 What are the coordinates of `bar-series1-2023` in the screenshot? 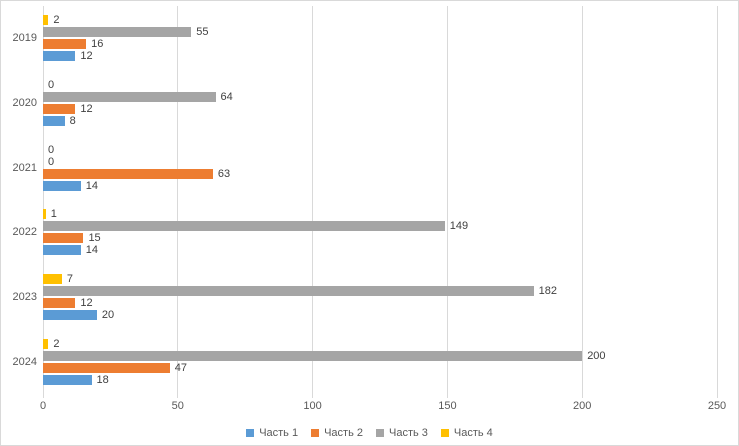 It's located at (70, 315).